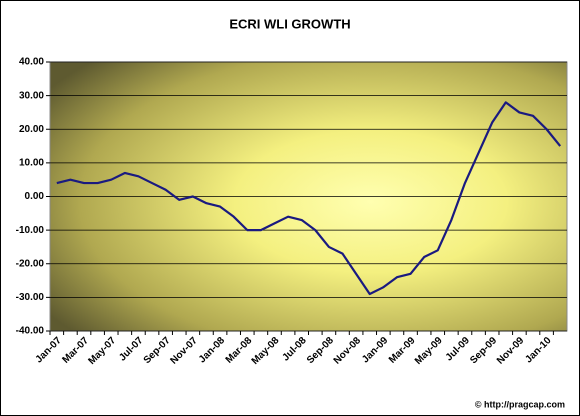  Describe the element at coordinates (30, 230) in the screenshot. I see `y-tick-label: -10.00` at that location.